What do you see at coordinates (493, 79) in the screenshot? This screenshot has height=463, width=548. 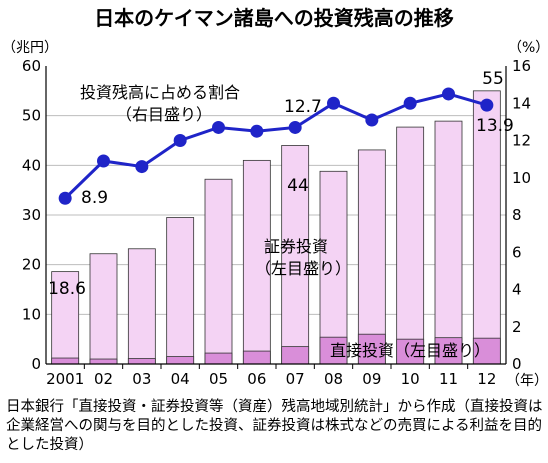 I see `data-label-bar-2012: 55` at bounding box center [493, 79].